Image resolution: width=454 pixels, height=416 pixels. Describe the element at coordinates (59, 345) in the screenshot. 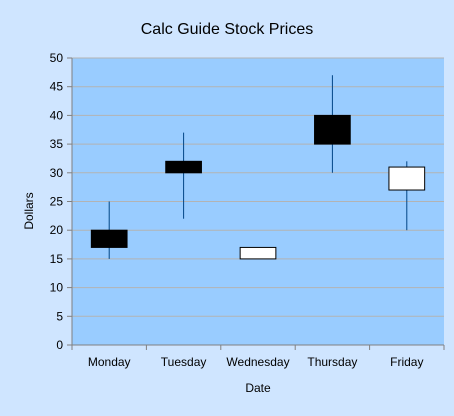

I see `y-tick-label: 0` at that location.